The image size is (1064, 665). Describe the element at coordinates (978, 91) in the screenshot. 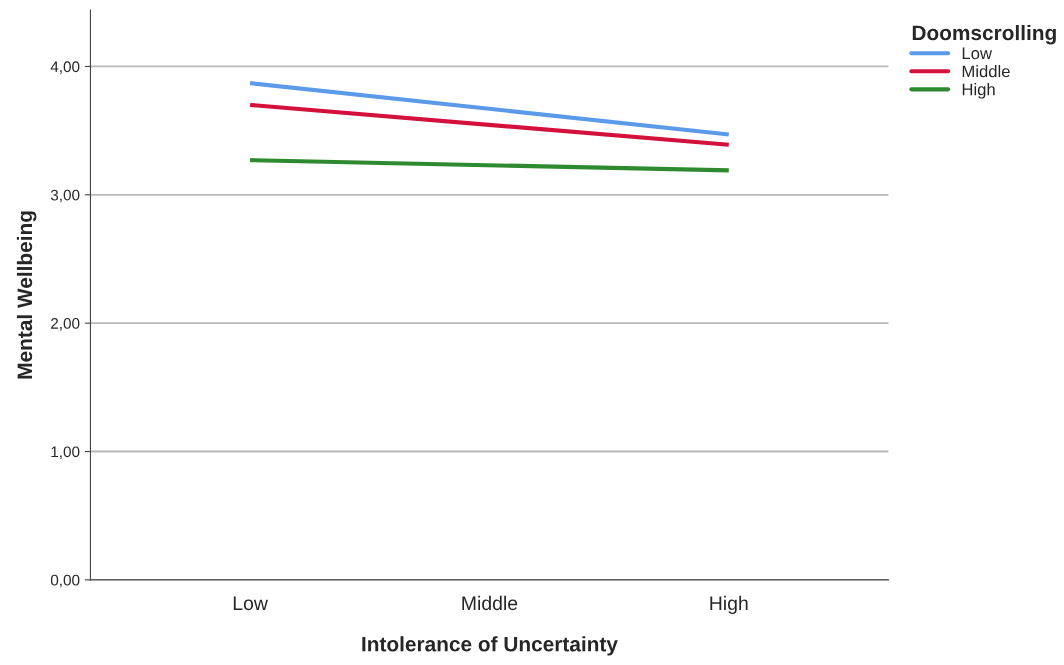

I see `legend-label: High` at that location.